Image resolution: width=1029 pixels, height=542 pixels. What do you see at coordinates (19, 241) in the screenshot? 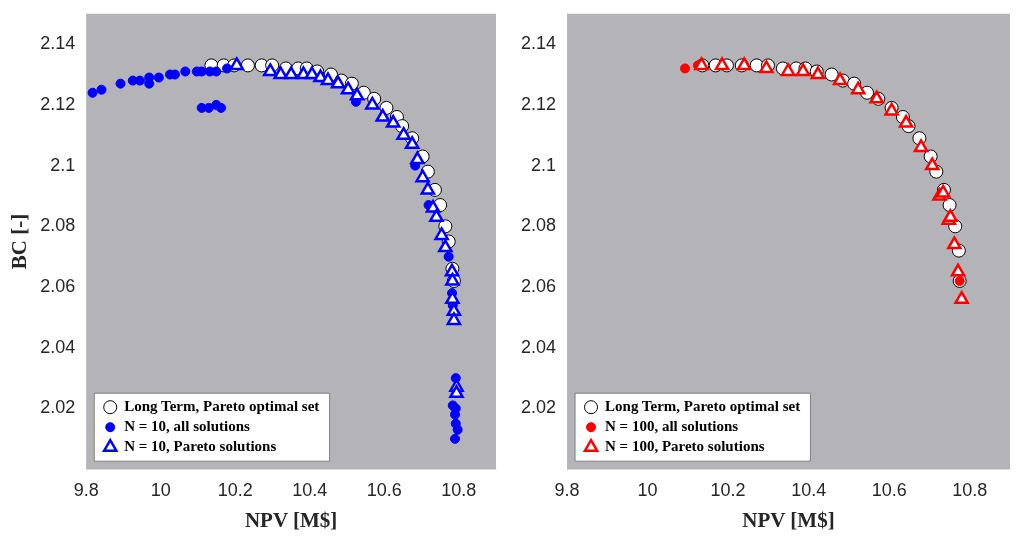
I see `y-axis-title: BC [-]` at bounding box center [19, 241].